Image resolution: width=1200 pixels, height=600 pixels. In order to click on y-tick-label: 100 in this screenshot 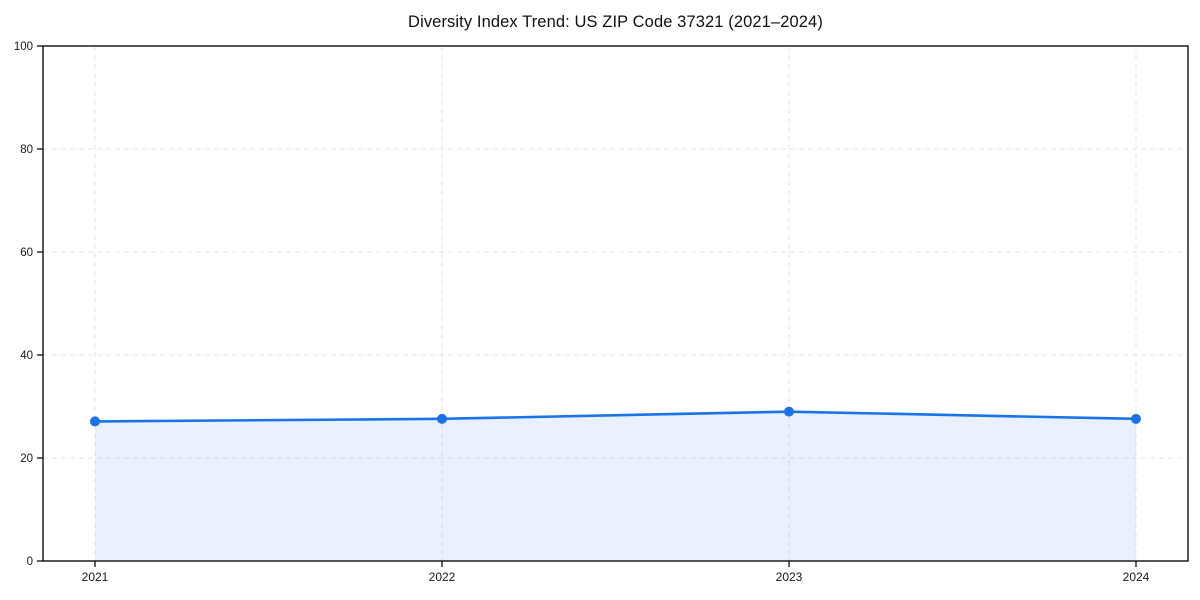, I will do `click(23, 47)`.